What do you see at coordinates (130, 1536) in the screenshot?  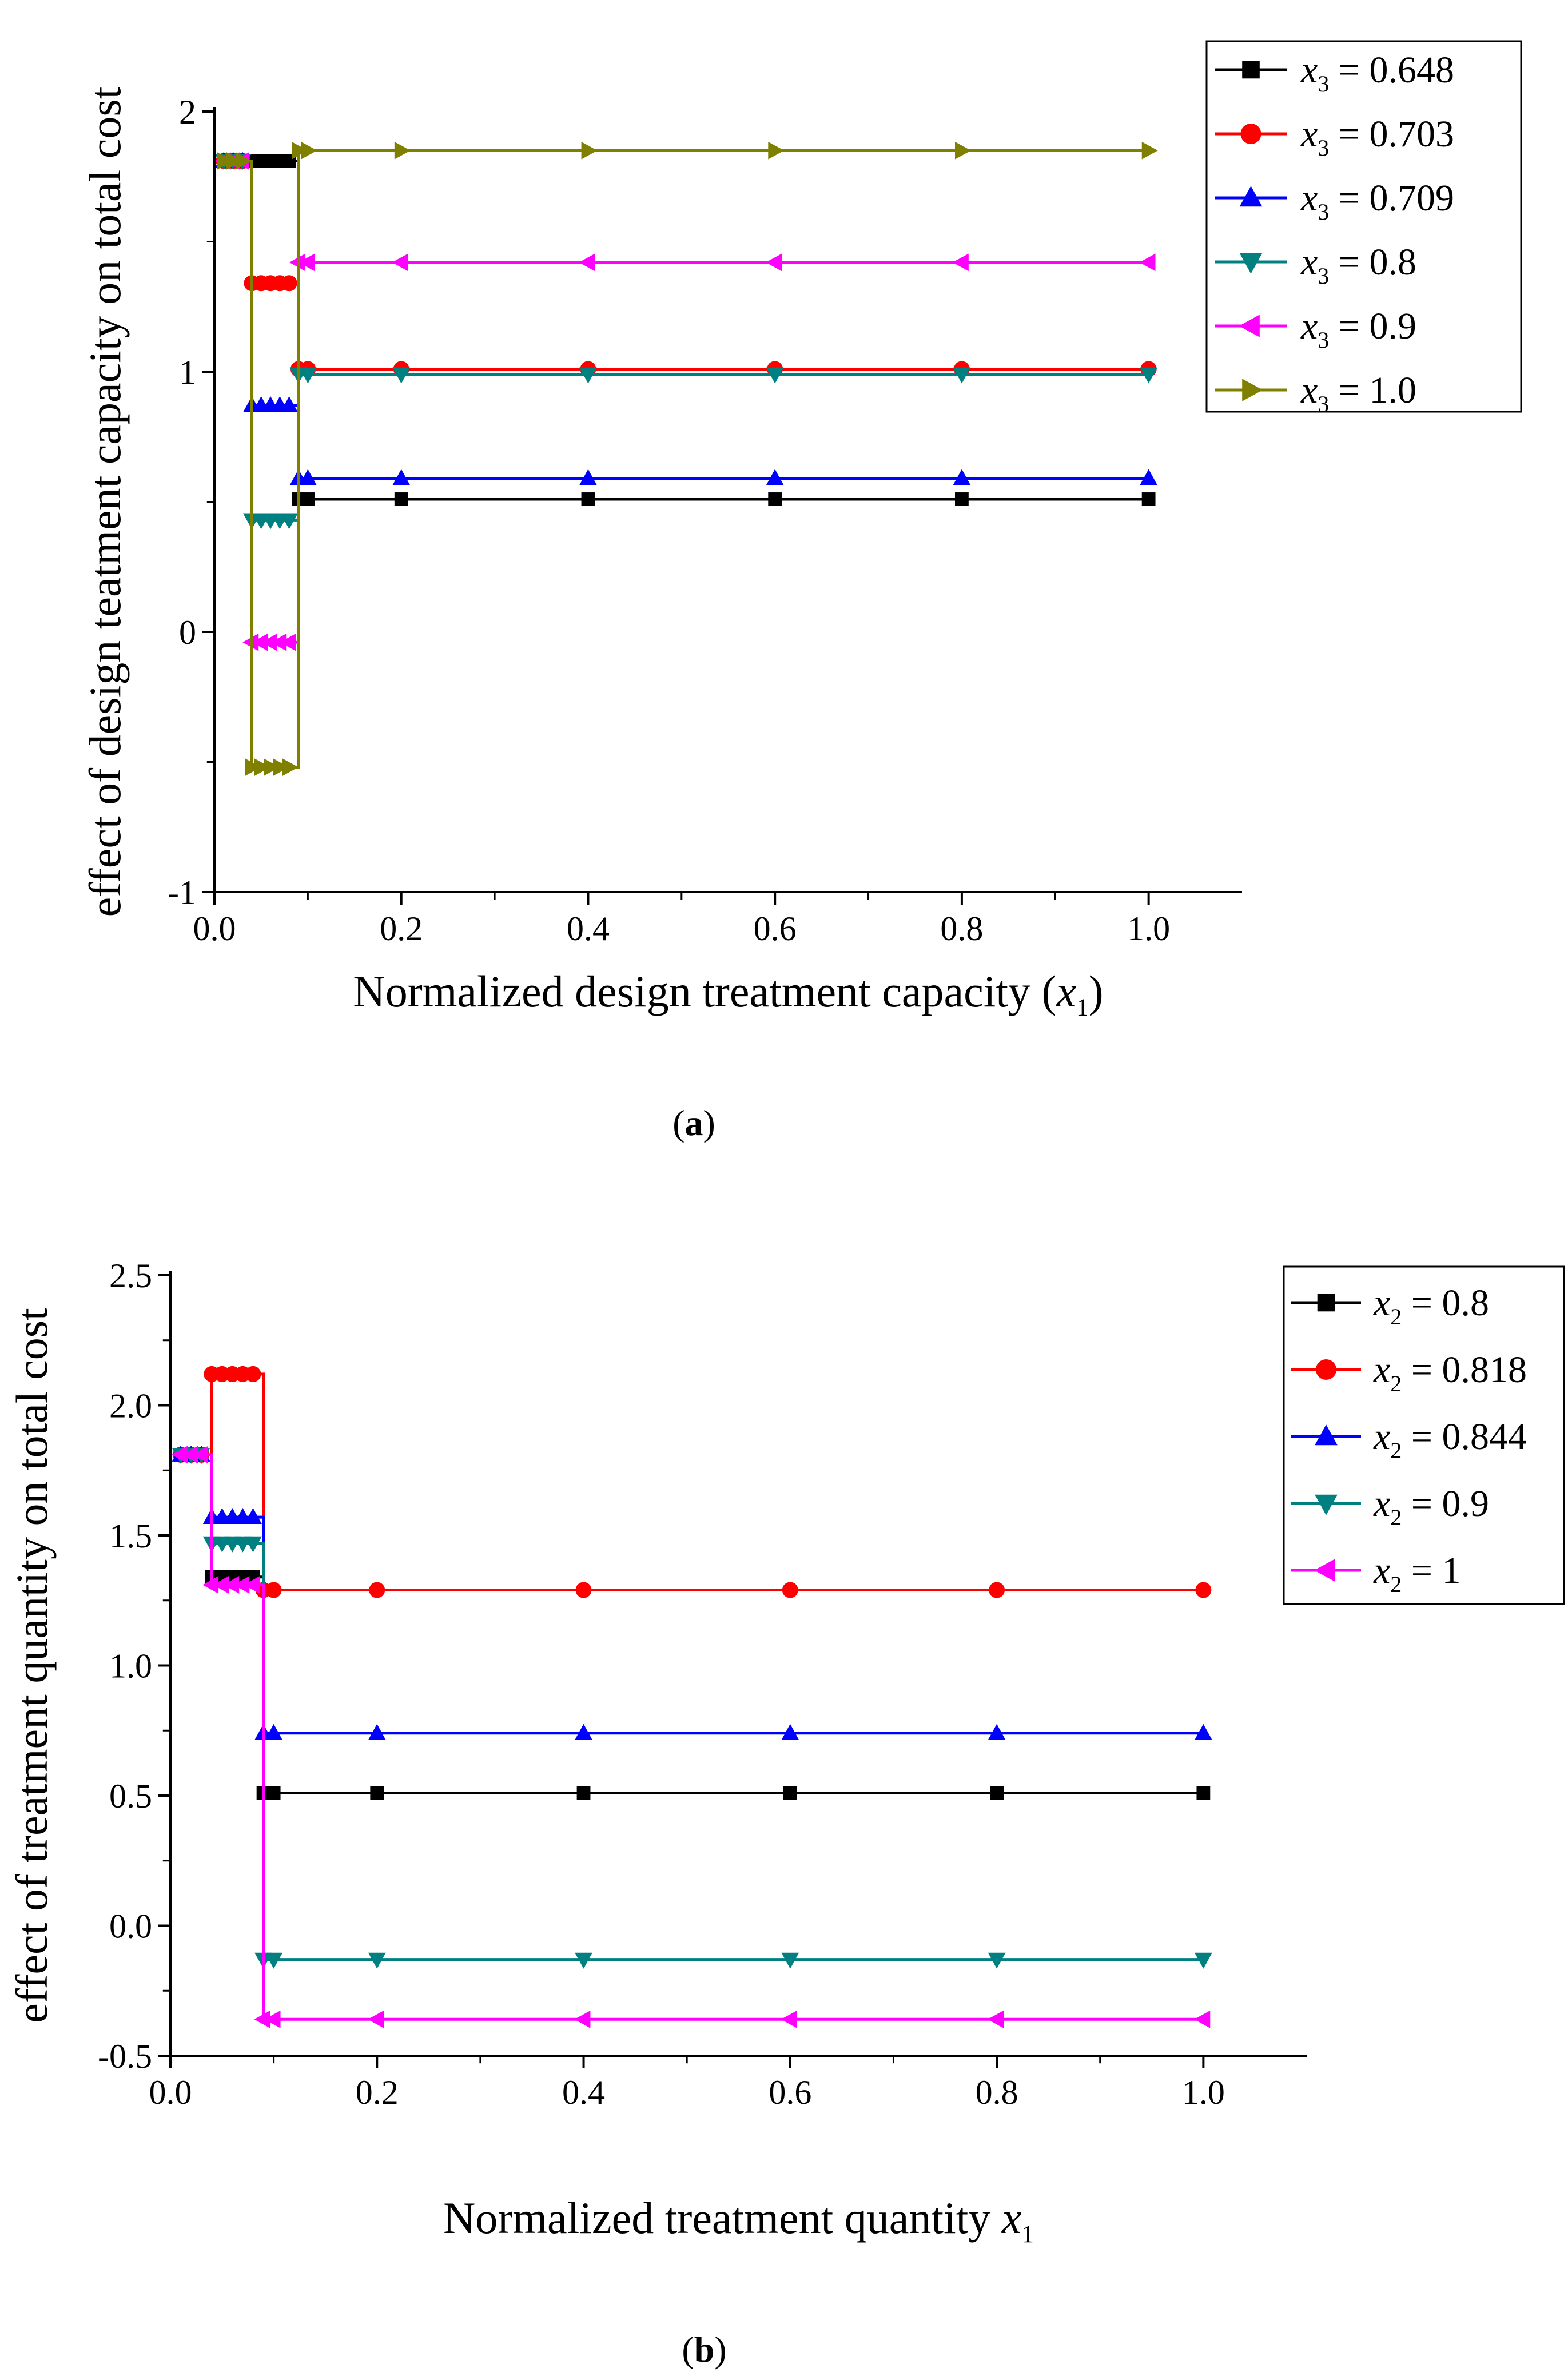 I see `y-tick-label: 1.5` at bounding box center [130, 1536].